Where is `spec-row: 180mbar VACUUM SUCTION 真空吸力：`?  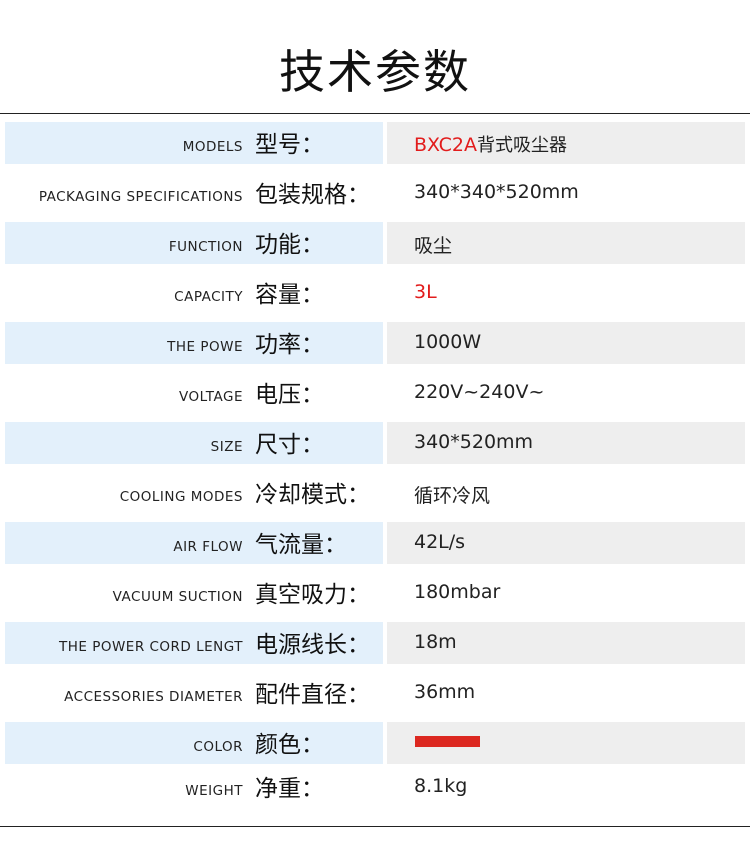 spec-row: 180mbar VACUUM SUCTION 真空吸力： is located at coordinates (375, 593).